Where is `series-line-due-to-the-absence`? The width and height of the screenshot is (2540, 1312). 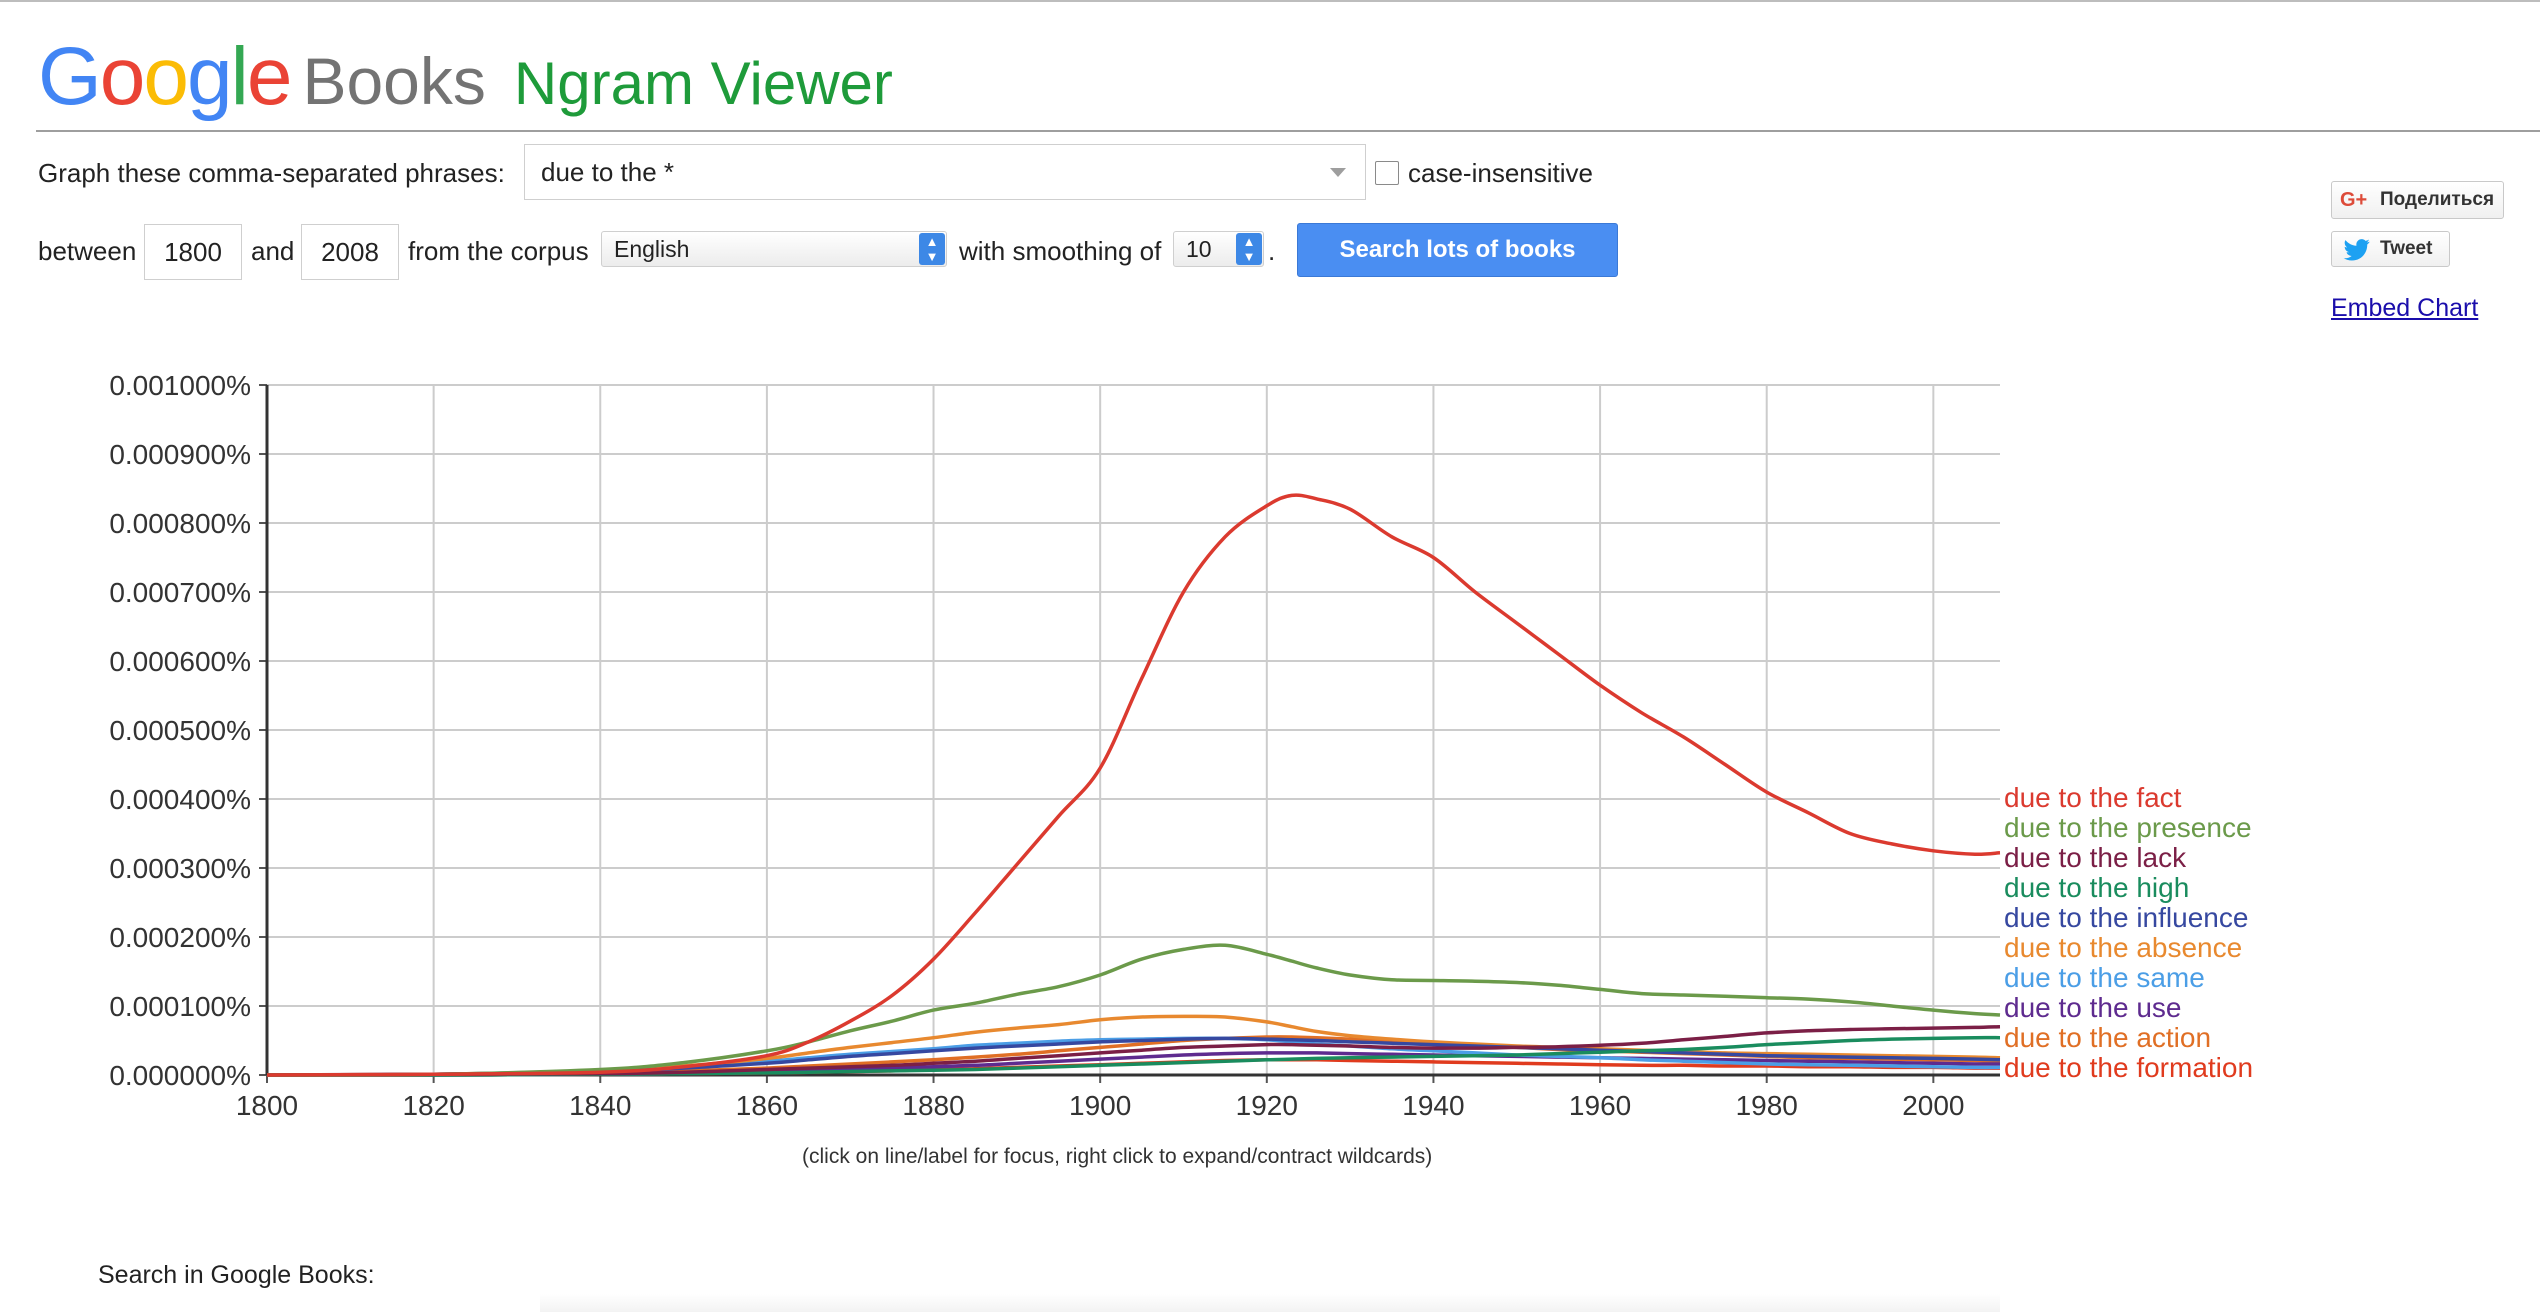 series-line-due-to-the-absence is located at coordinates (1133, 1045).